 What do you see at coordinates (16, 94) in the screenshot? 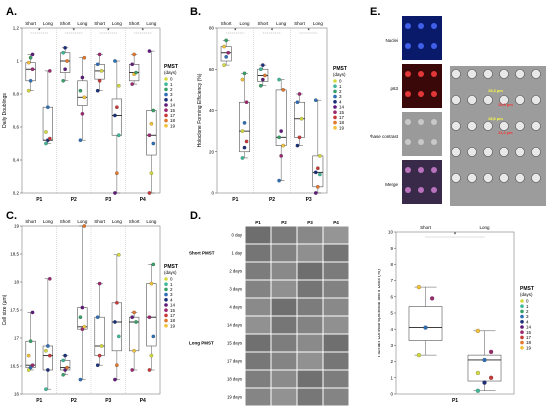
I see `y-tick-label: 0,8` at bounding box center [16, 94].